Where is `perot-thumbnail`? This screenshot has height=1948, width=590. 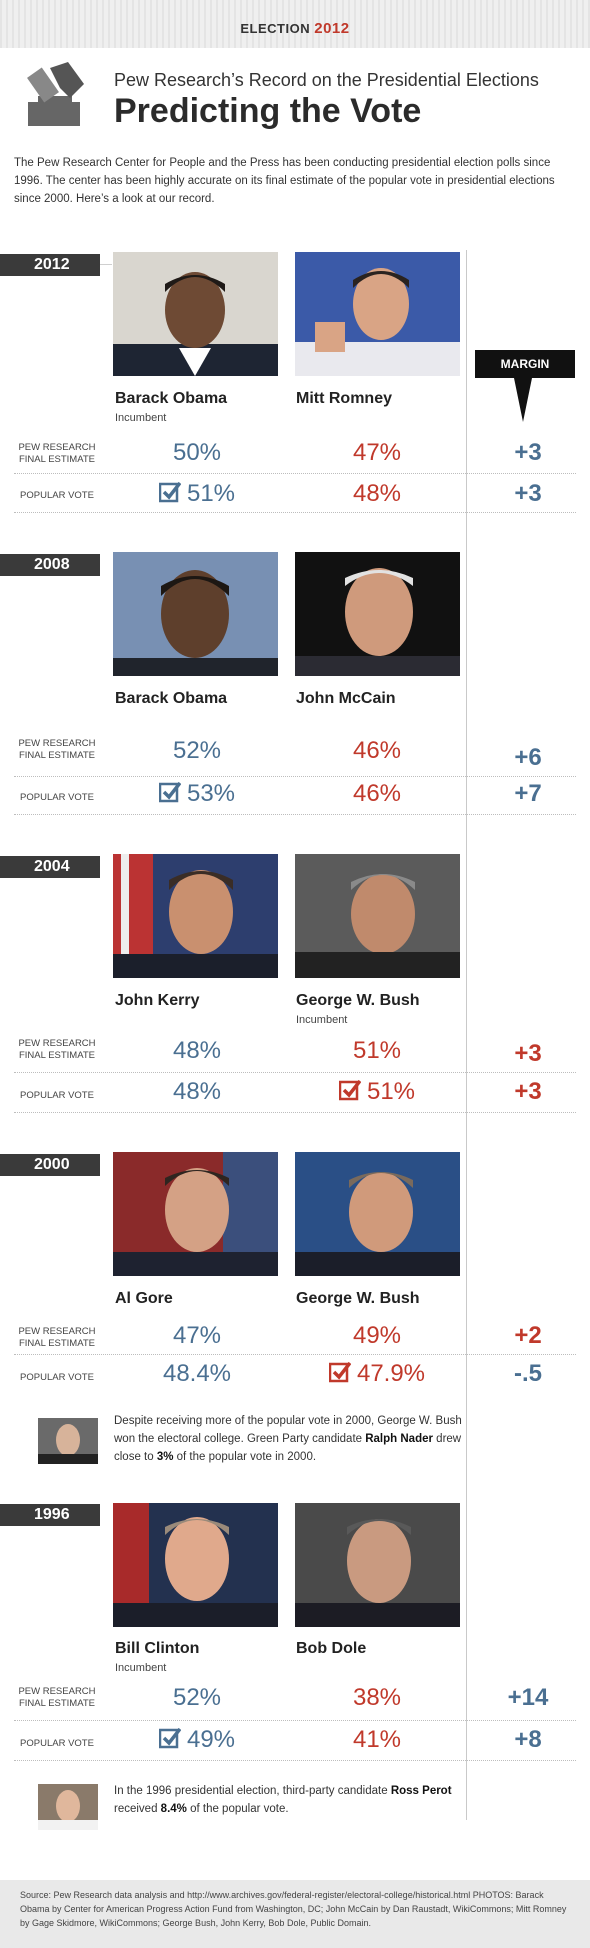
perot-thumbnail is located at coordinates (68, 1807).